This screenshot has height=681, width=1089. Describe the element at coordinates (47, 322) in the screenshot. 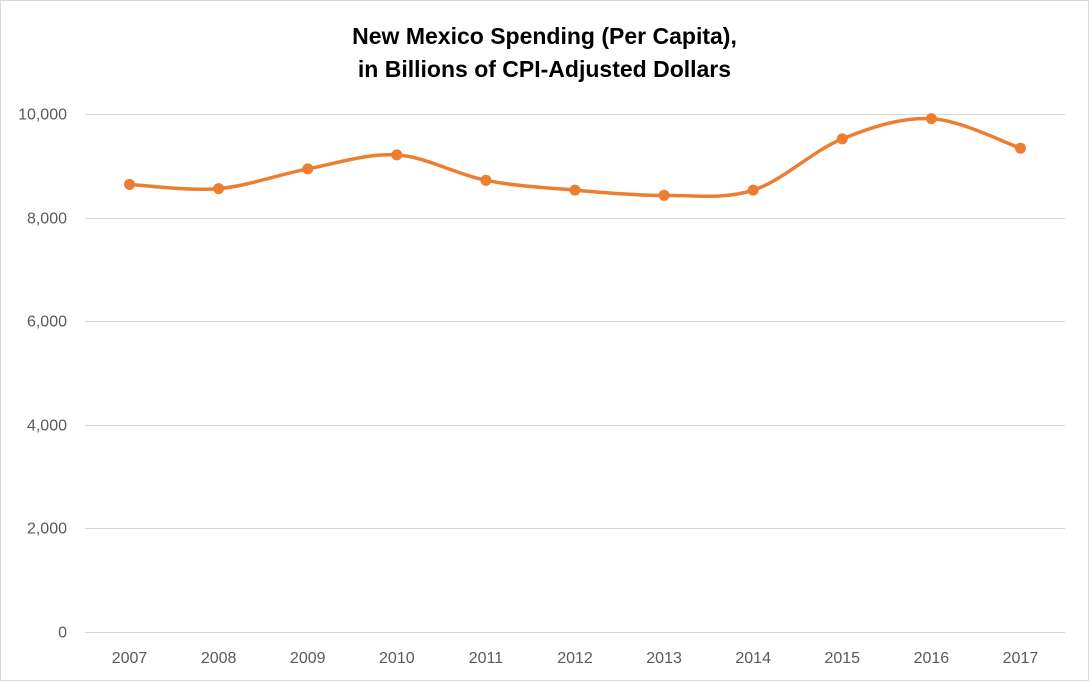

I see `y-tick-label: 6,000` at that location.